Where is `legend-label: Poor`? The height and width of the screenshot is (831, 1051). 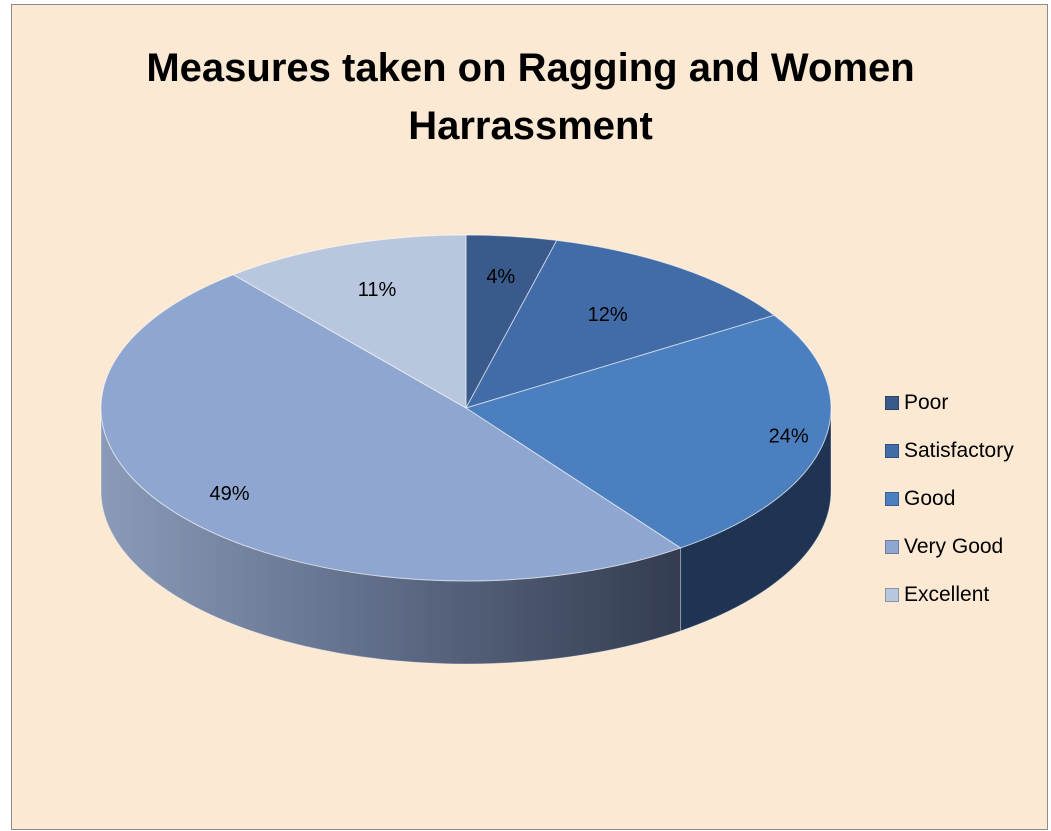 legend-label: Poor is located at coordinates (926, 402).